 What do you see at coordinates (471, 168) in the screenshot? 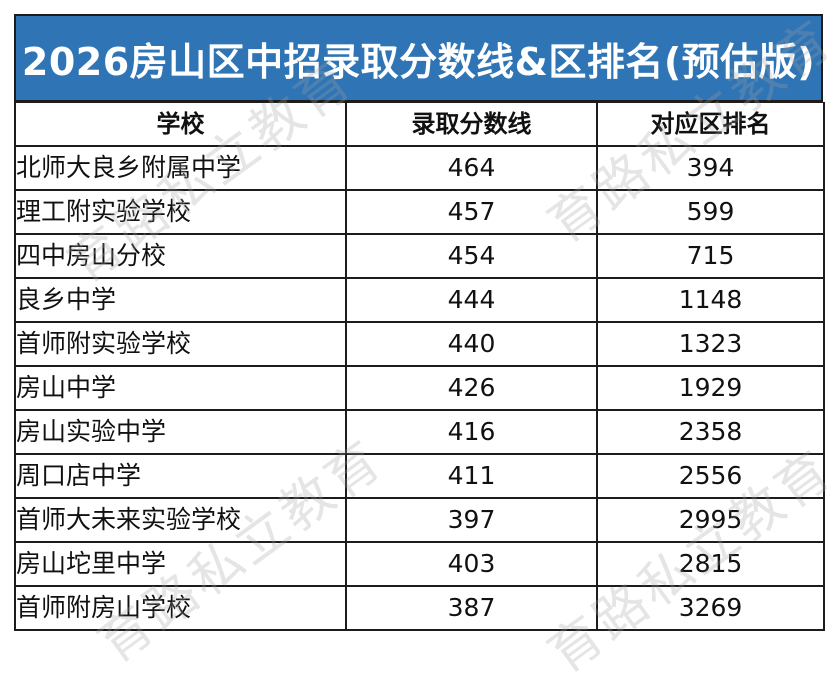
I see `score-cell: 464` at bounding box center [471, 168].